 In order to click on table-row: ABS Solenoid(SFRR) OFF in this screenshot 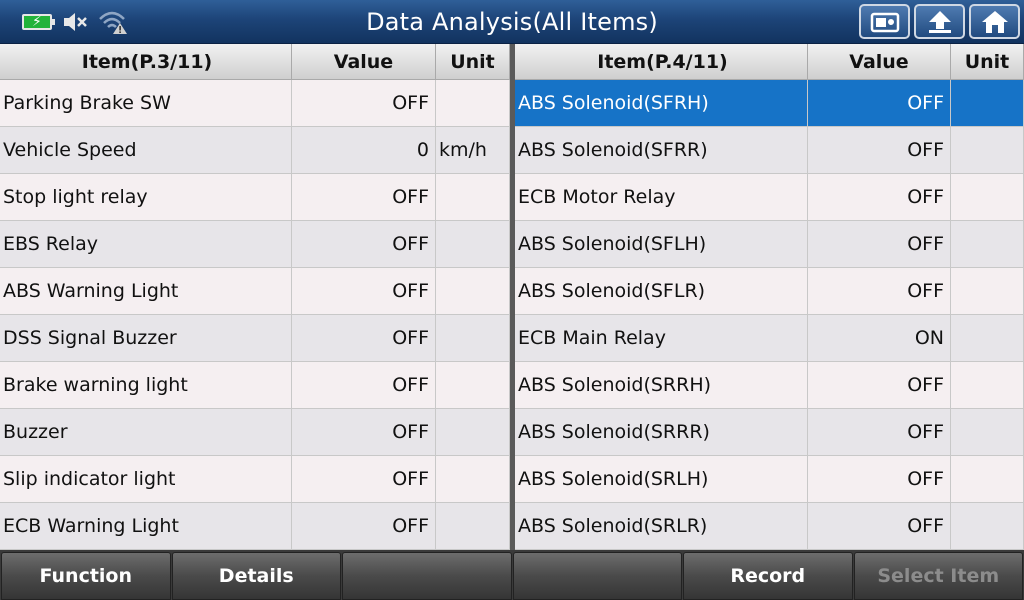, I will do `click(769, 150)`.